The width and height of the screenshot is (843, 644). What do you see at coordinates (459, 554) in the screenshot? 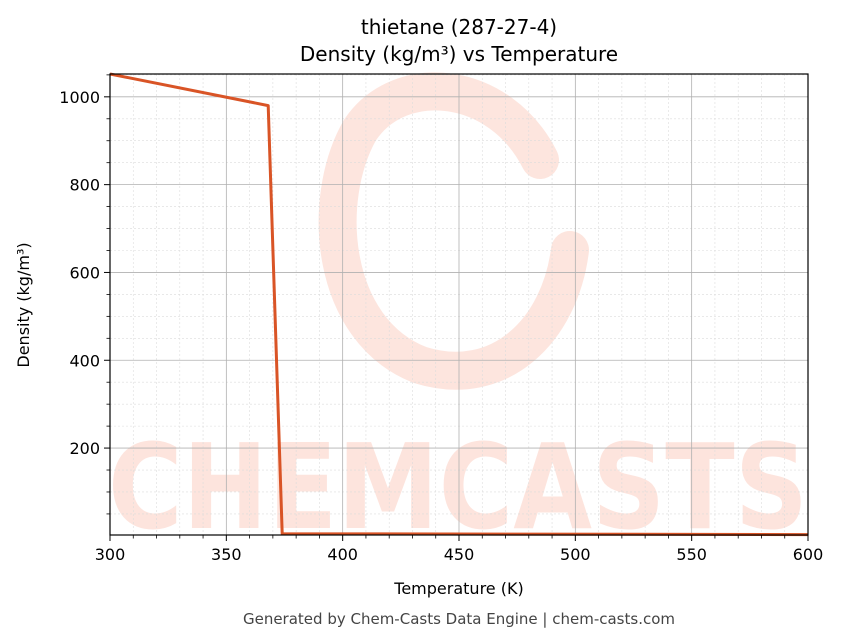
I see `x-tick-label: 450` at bounding box center [459, 554].